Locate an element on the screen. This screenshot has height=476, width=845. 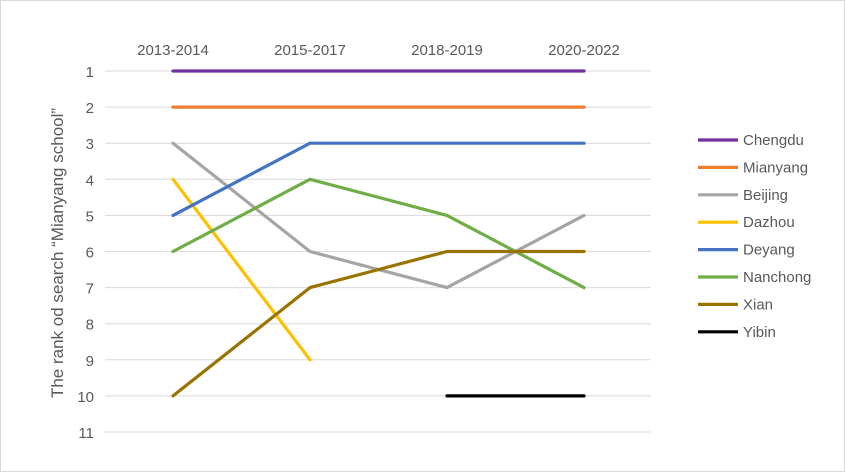
legend-label: Beijing is located at coordinates (765, 195).